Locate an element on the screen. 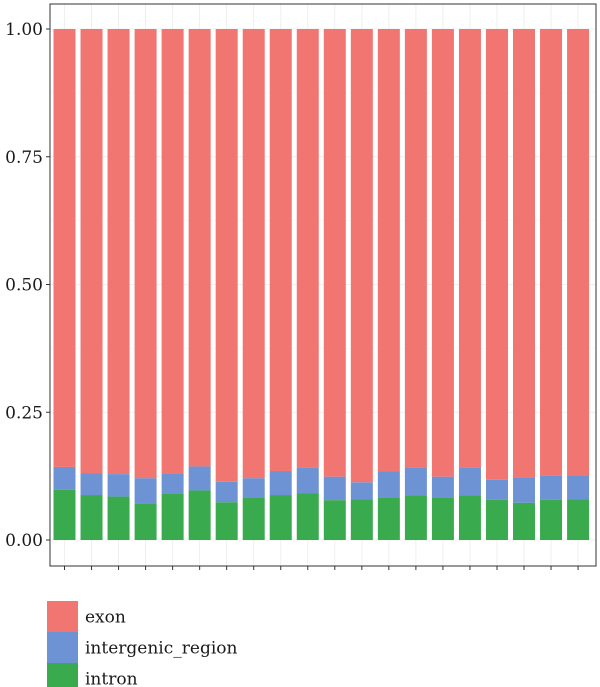  legend-key-intergenic-region is located at coordinates (62, 647).